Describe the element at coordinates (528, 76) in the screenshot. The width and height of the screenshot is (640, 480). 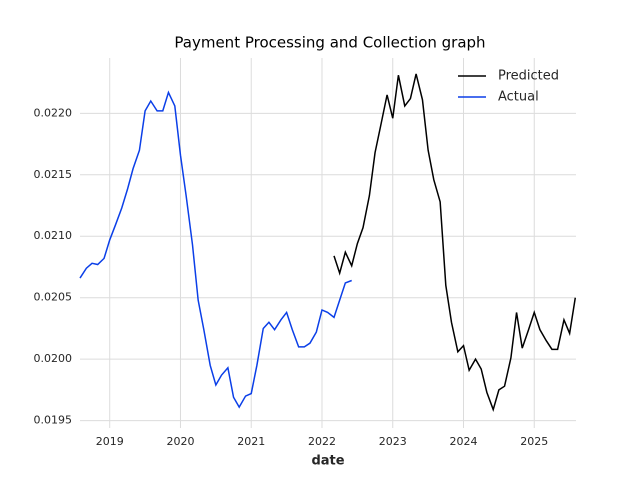
I see `legend-label: Predicted` at that location.